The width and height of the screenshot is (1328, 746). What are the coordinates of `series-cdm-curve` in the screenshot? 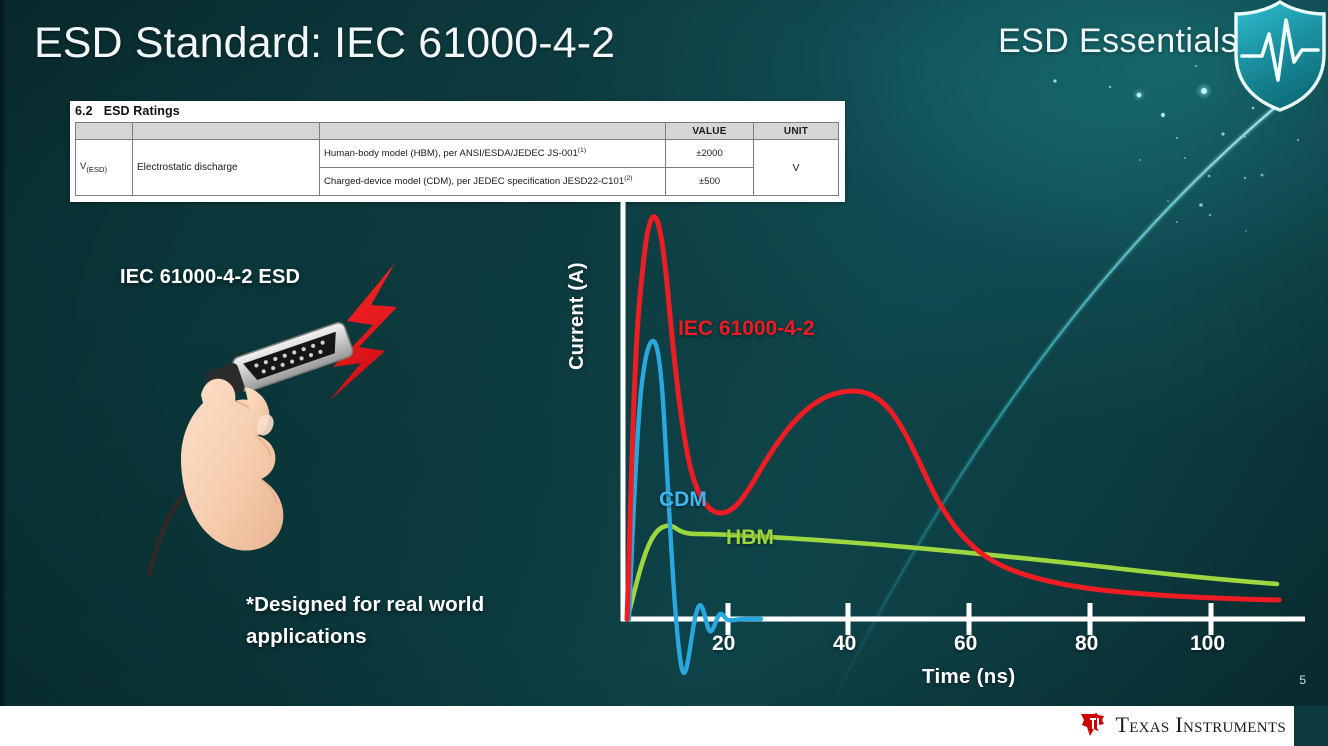 It's located at (694, 507).